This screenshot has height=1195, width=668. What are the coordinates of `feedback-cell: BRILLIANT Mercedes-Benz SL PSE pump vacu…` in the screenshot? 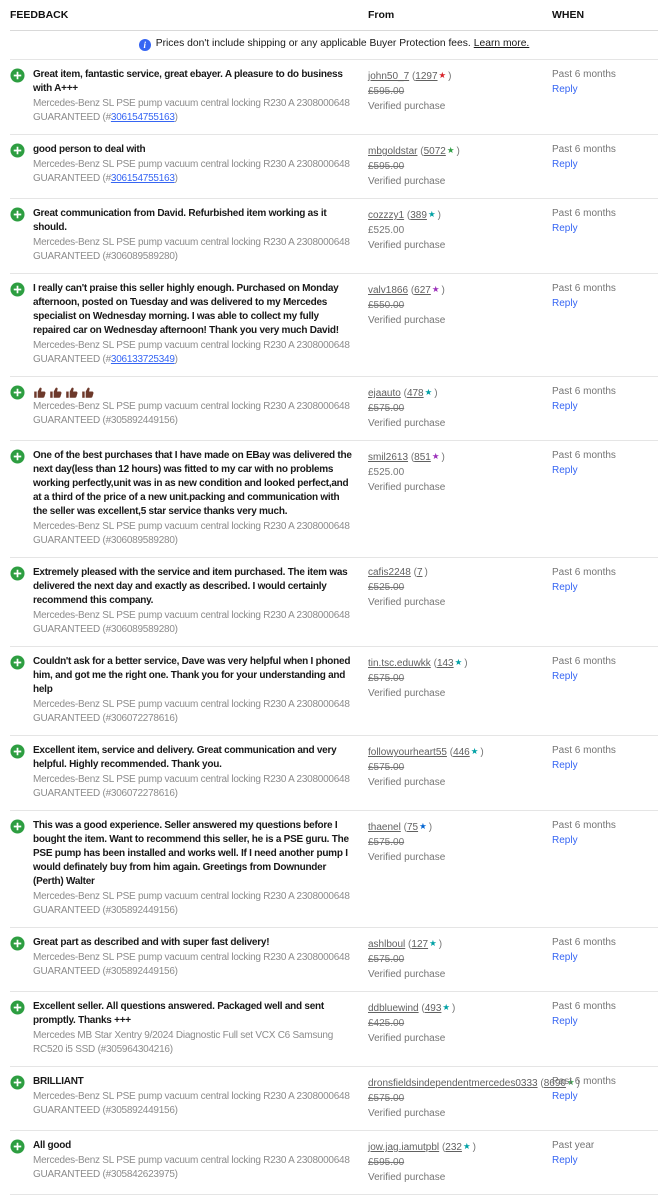 It's located at (189, 1098).